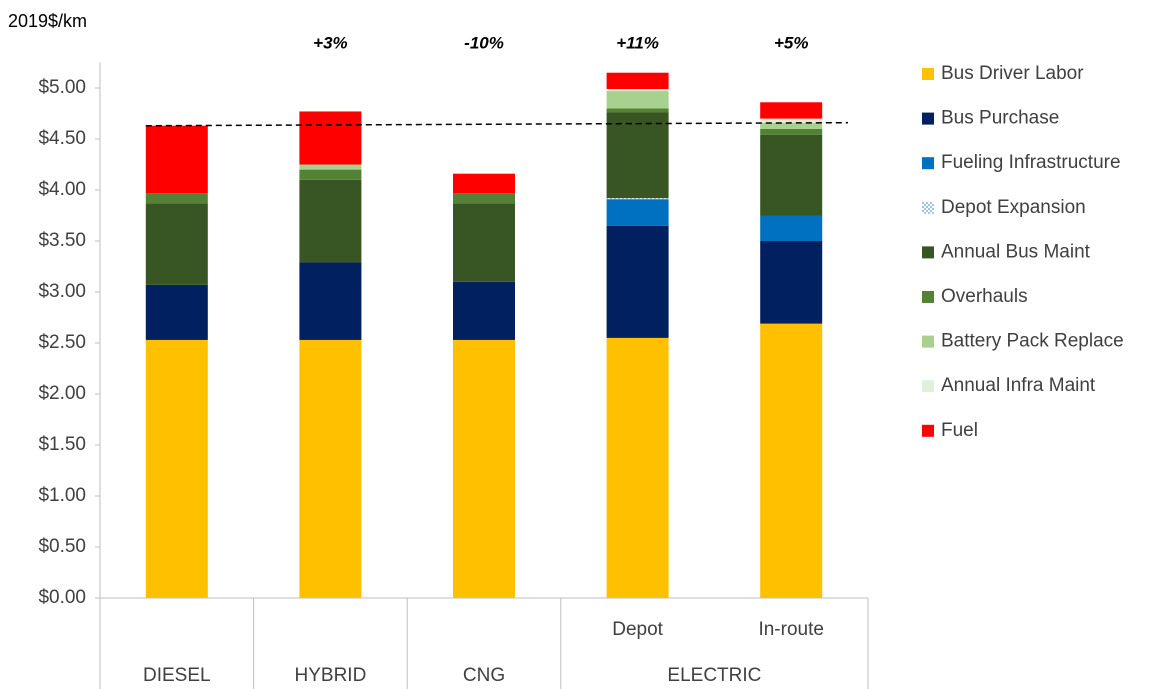  What do you see at coordinates (1016, 251) in the screenshot?
I see `legend-label: Annual Bus Maint` at bounding box center [1016, 251].